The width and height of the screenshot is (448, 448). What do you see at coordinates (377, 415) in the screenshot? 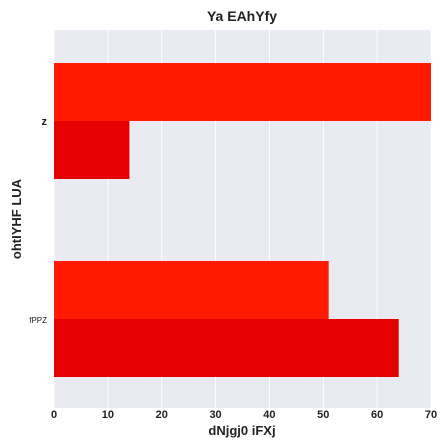
I see `x-tick-label: 60` at bounding box center [377, 415].